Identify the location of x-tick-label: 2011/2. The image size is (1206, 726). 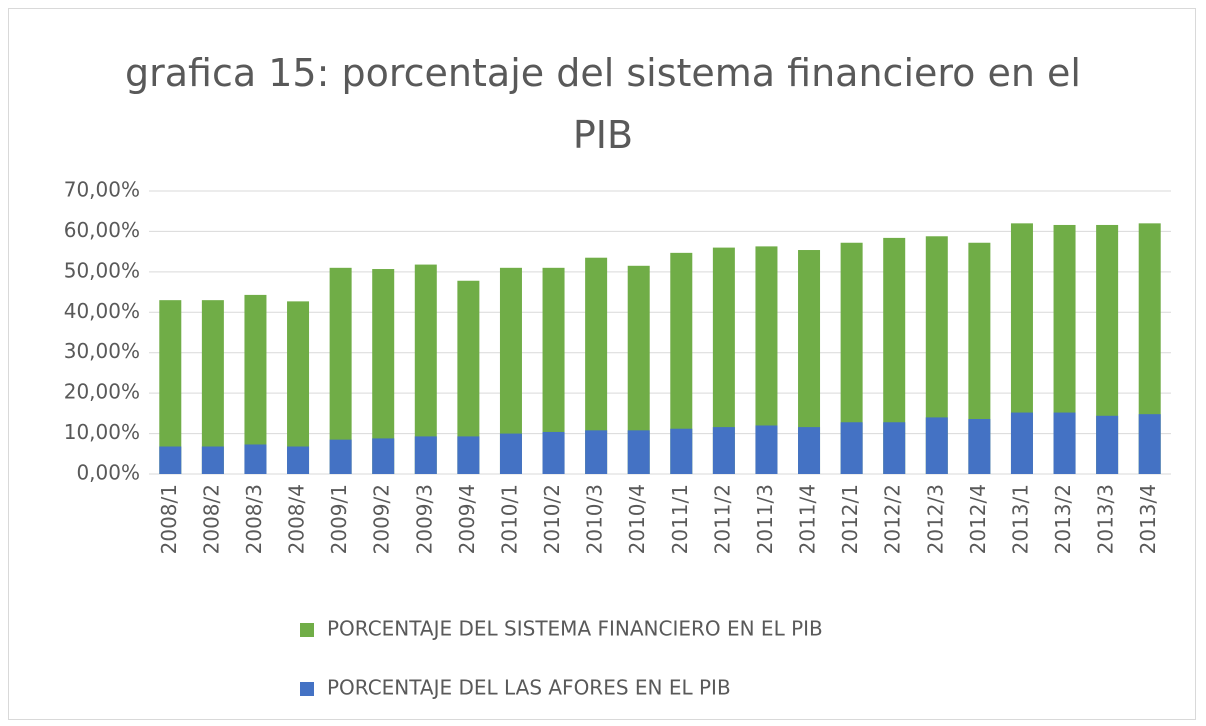
(722, 519).